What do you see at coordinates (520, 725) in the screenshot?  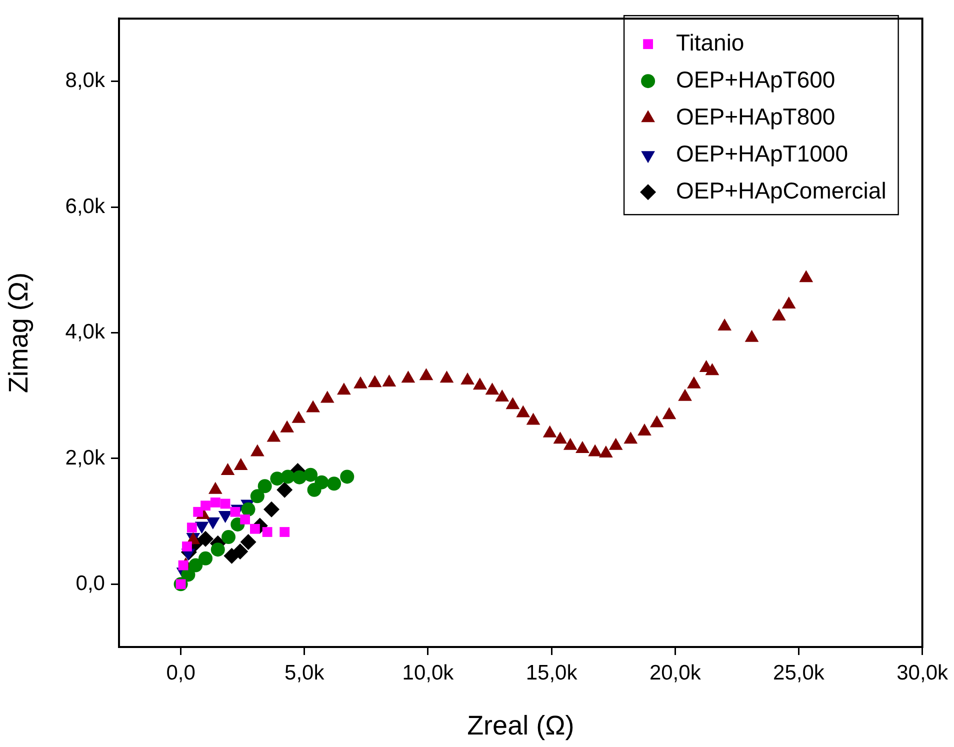 I see `x-axis-title: Zreal (Ω)` at bounding box center [520, 725].